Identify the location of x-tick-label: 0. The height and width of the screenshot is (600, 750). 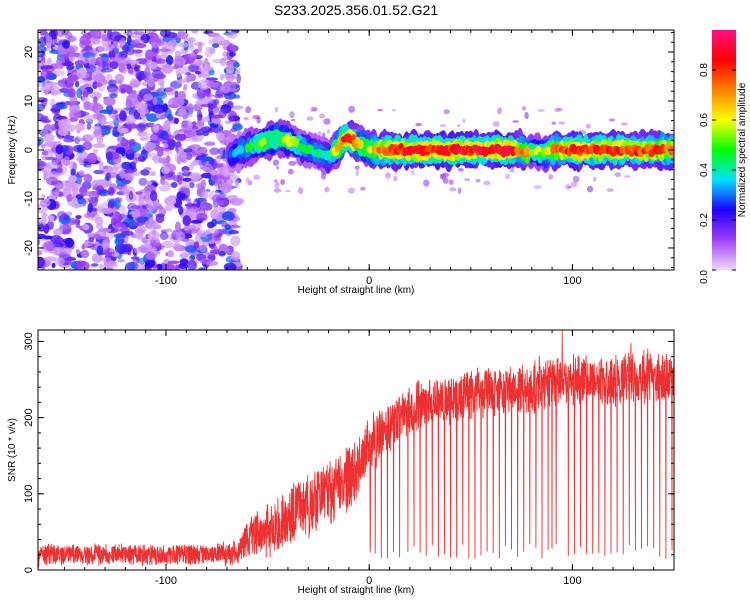
(369, 581).